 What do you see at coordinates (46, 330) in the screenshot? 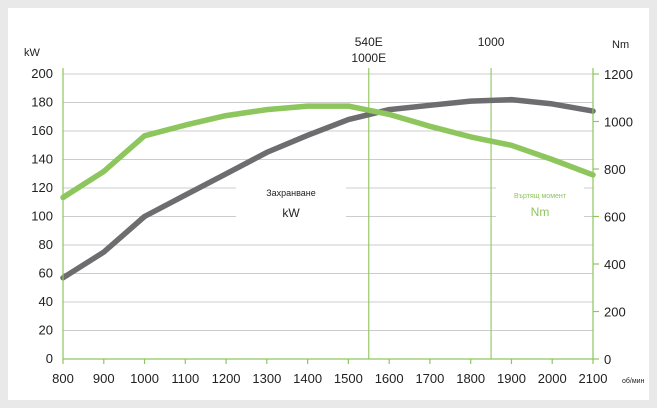
I see `y-left-tick-label: 20` at bounding box center [46, 330].